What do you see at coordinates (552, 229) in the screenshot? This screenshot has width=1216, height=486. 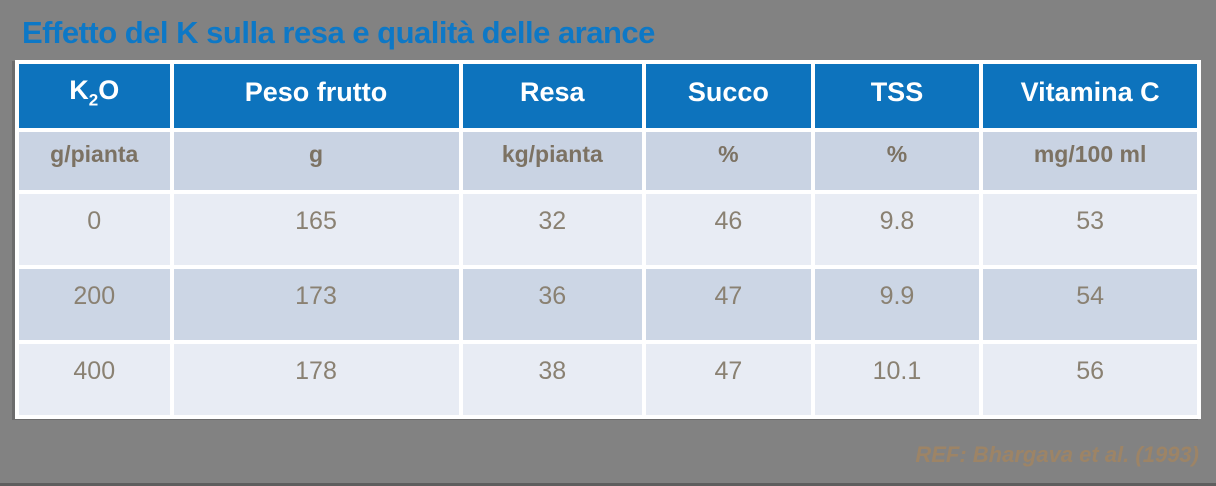 I see `table-cell: 32` at bounding box center [552, 229].